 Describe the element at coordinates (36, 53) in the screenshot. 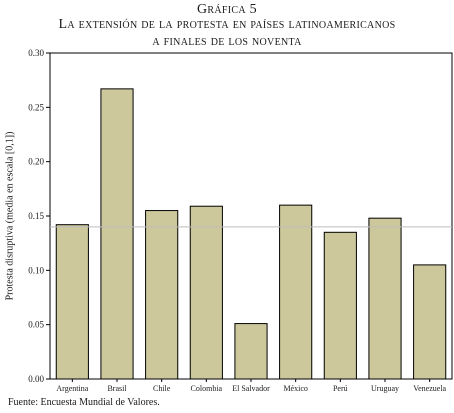

I see `y-tick-label: 0.30` at that location.